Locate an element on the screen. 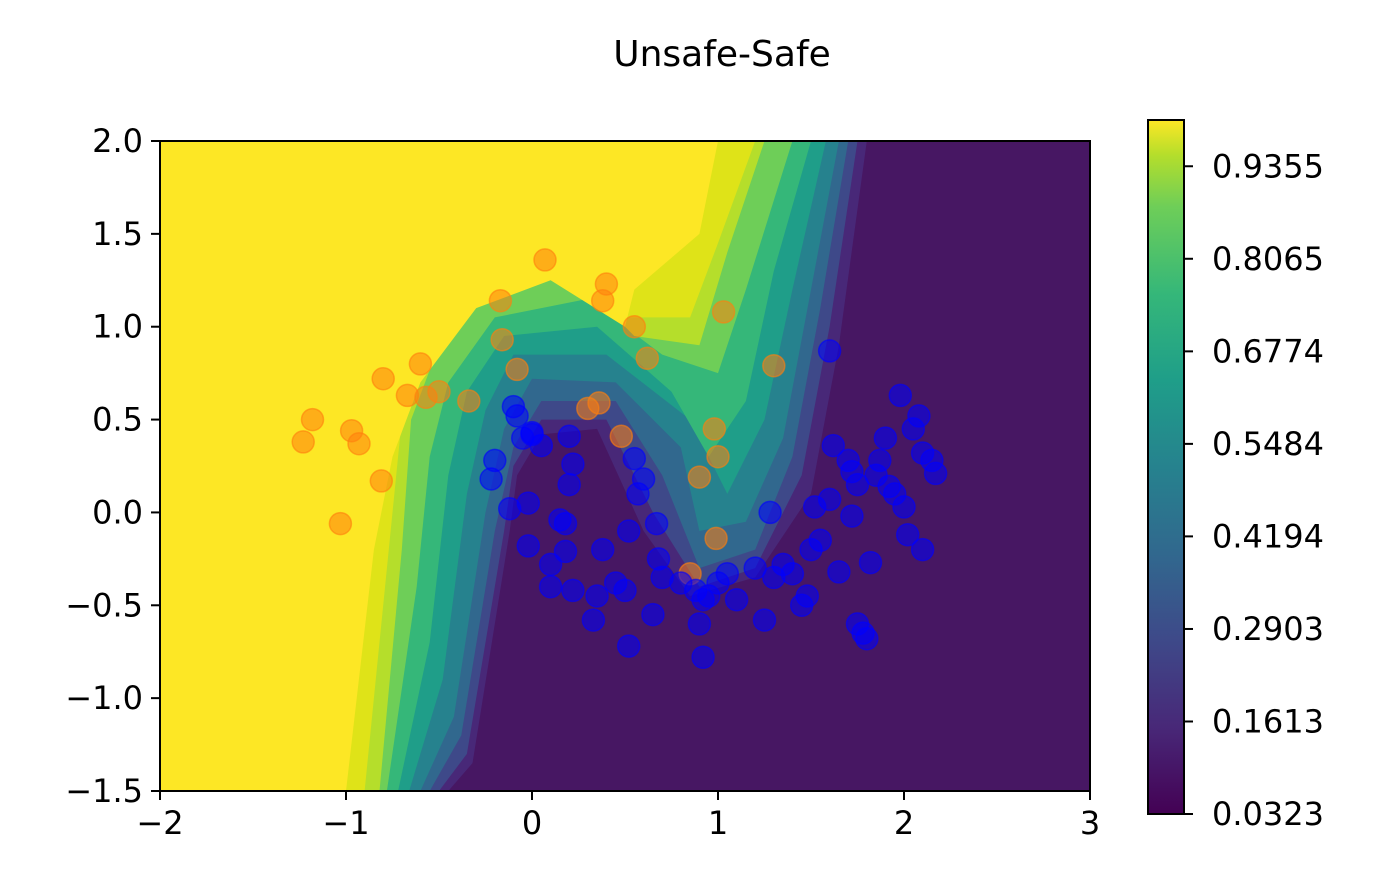 This screenshot has width=1388, height=893. colorbar-gradient is located at coordinates (1166, 467).